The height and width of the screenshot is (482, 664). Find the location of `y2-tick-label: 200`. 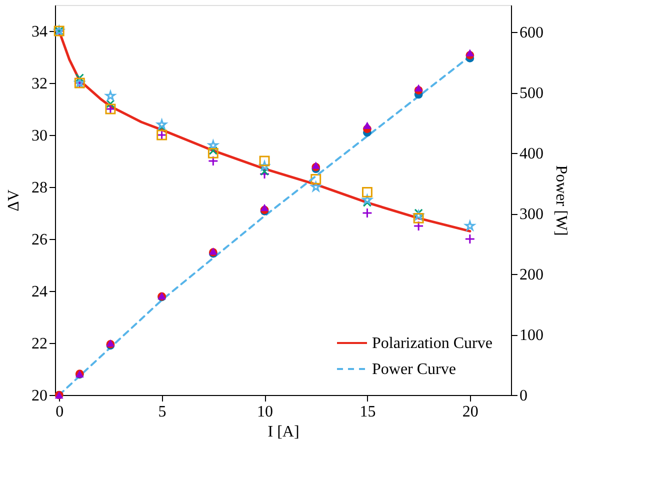

y2-tick-label: 200 is located at coordinates (532, 275).